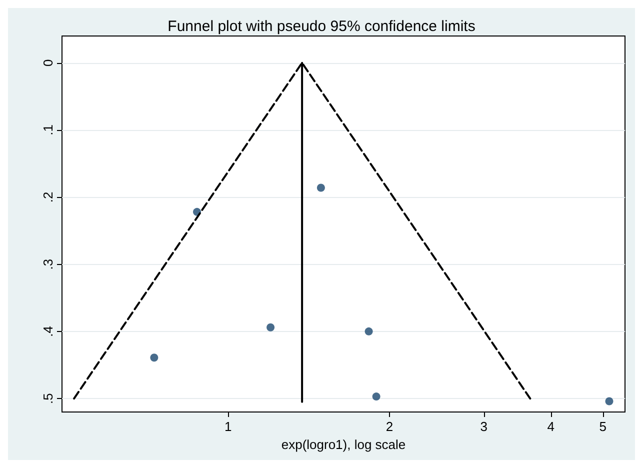  Describe the element at coordinates (343, 444) in the screenshot. I see `x-axis-title: exp(logro1), log scale` at that location.